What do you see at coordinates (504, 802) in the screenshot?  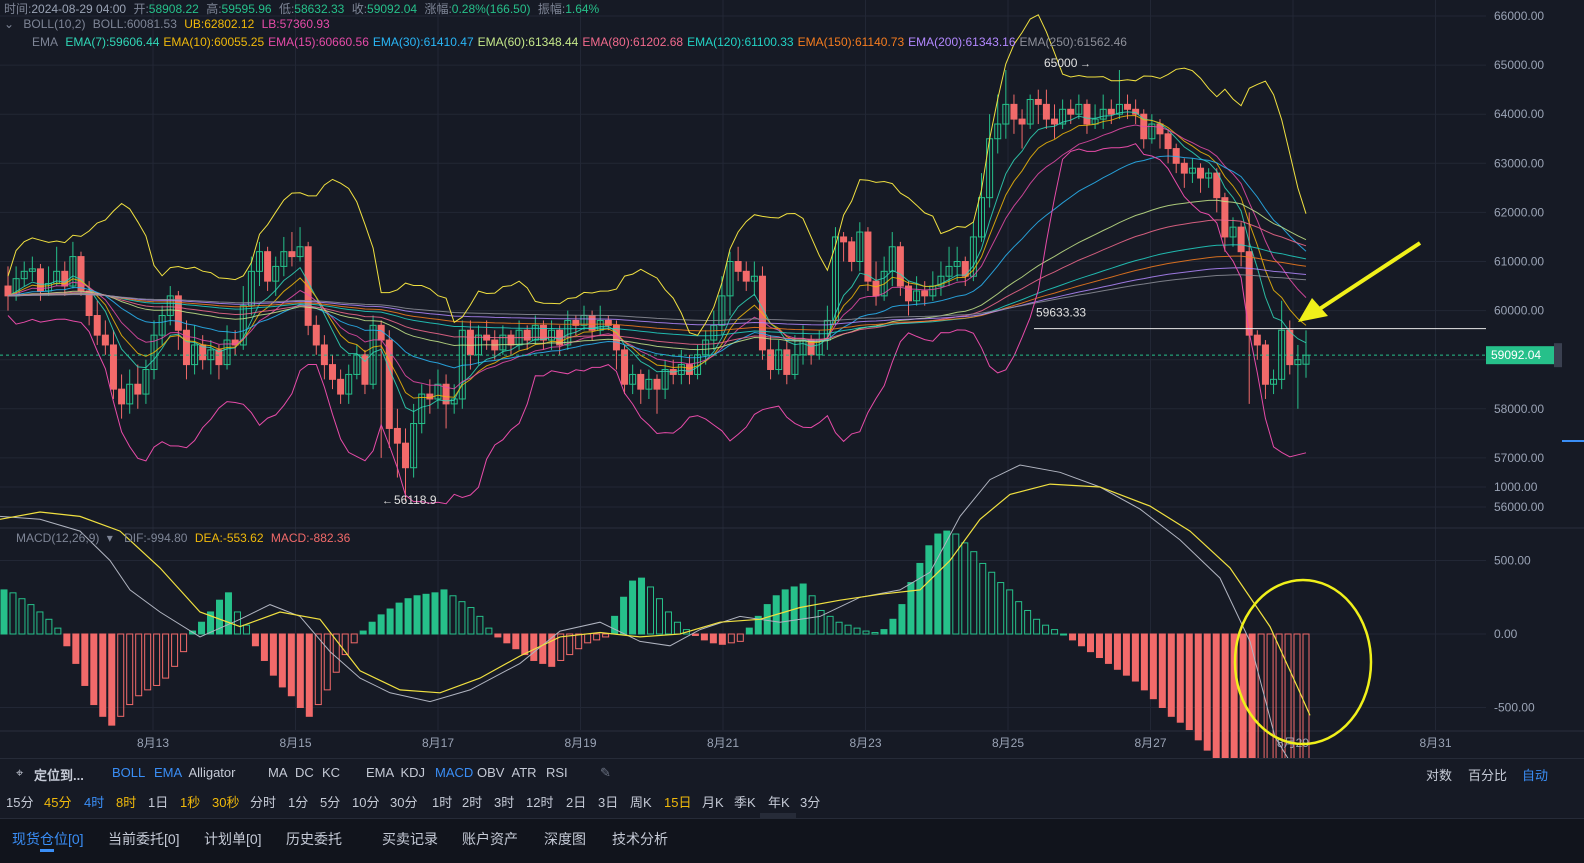 I see `timeframe-button: 3时` at bounding box center [504, 802].